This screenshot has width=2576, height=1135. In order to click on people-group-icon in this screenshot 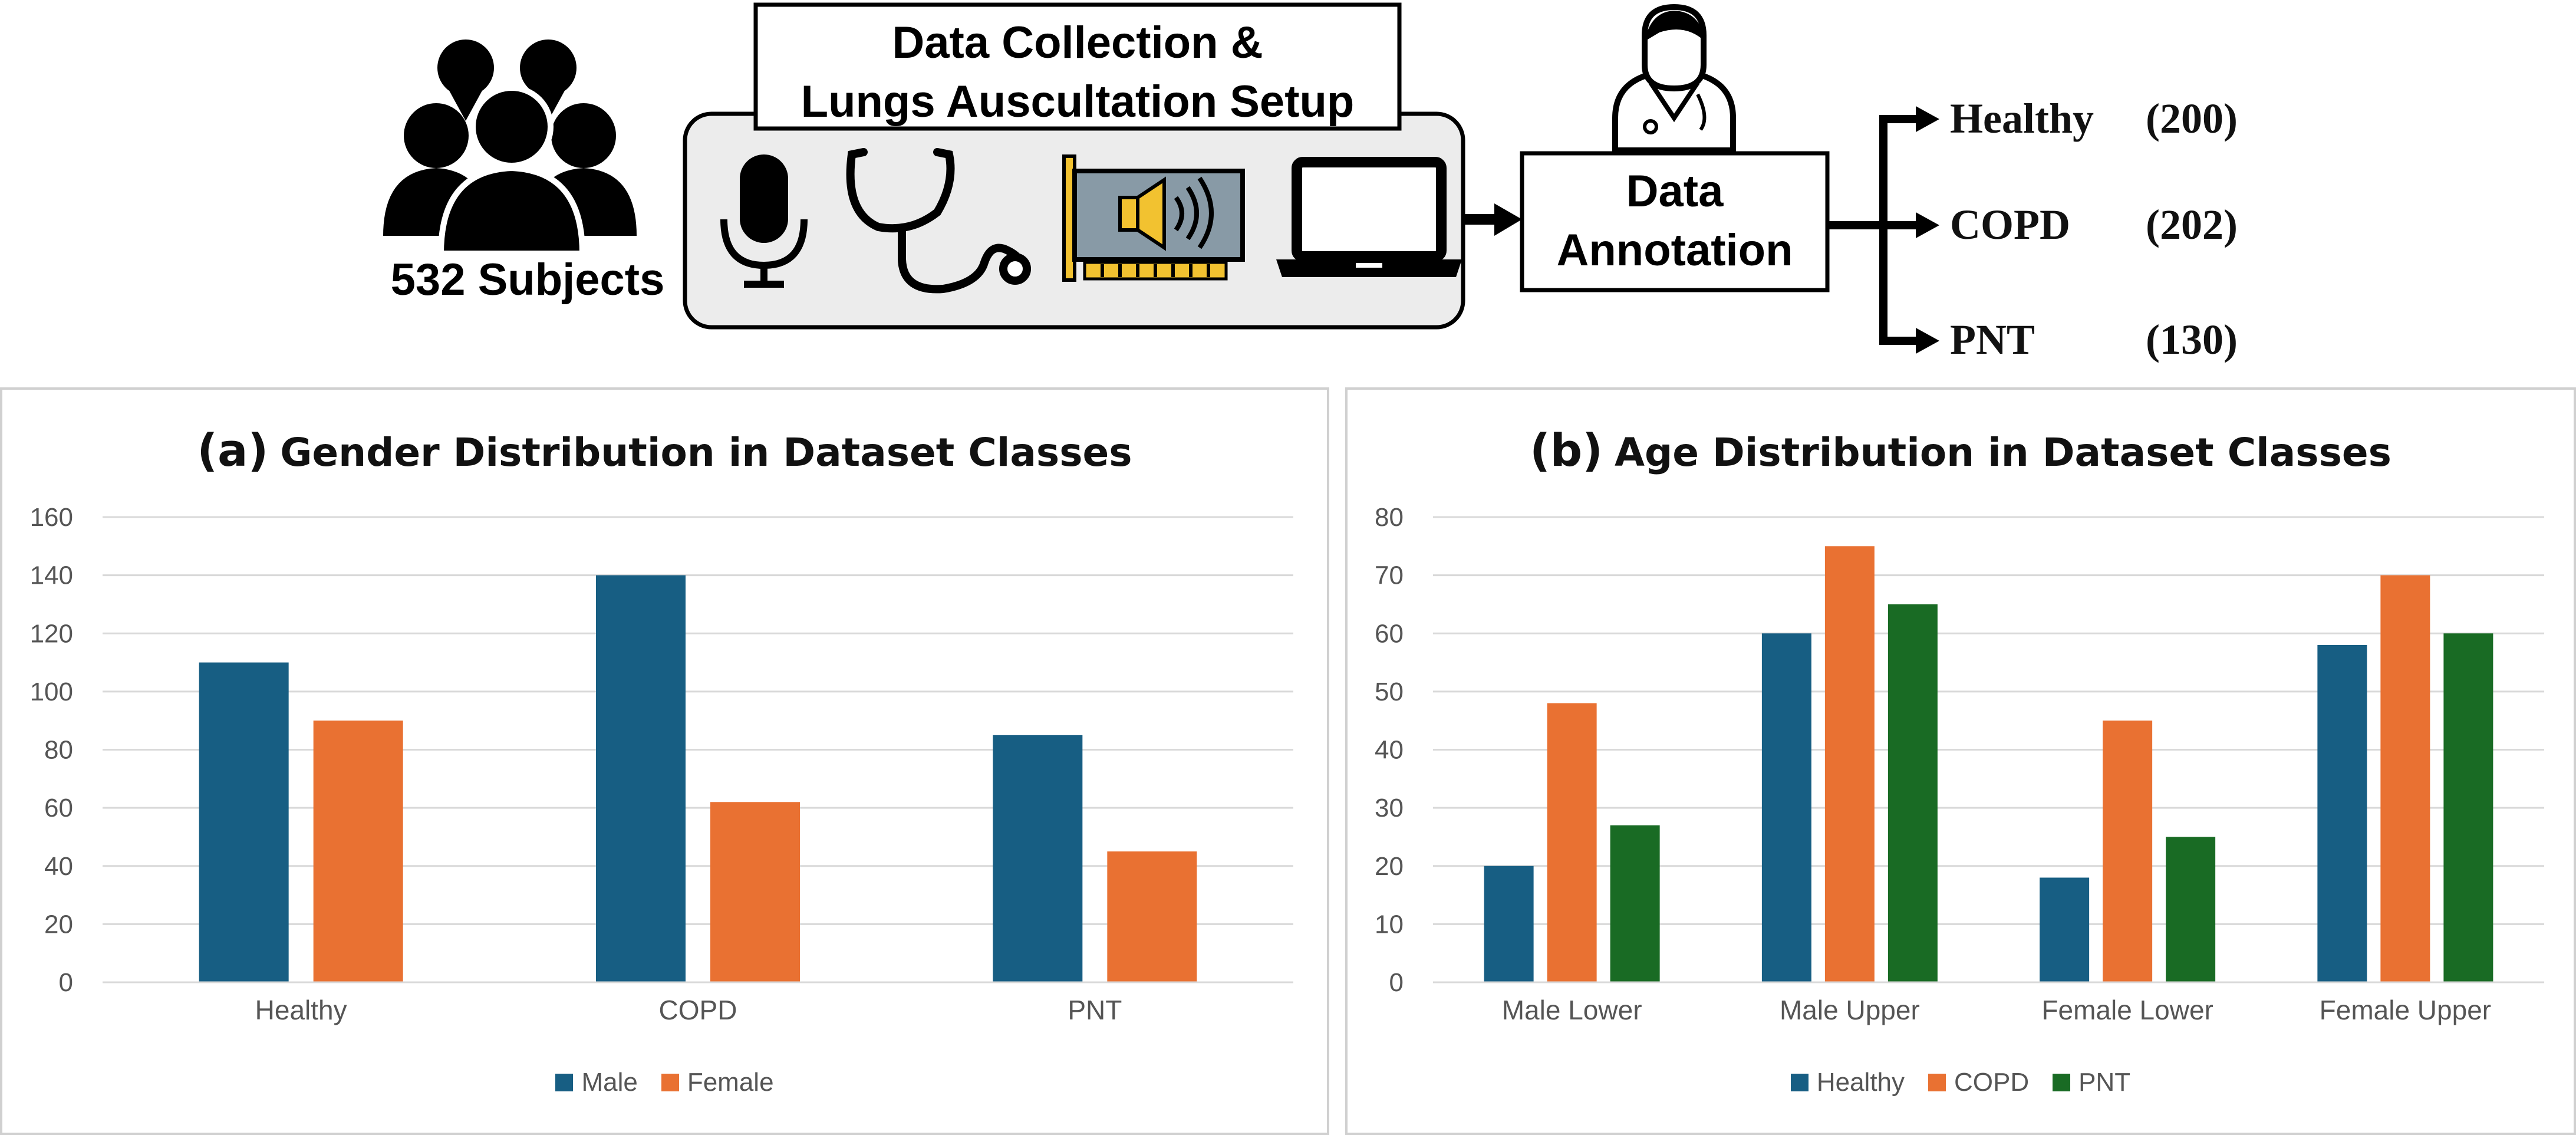, I will do `click(510, 148)`.